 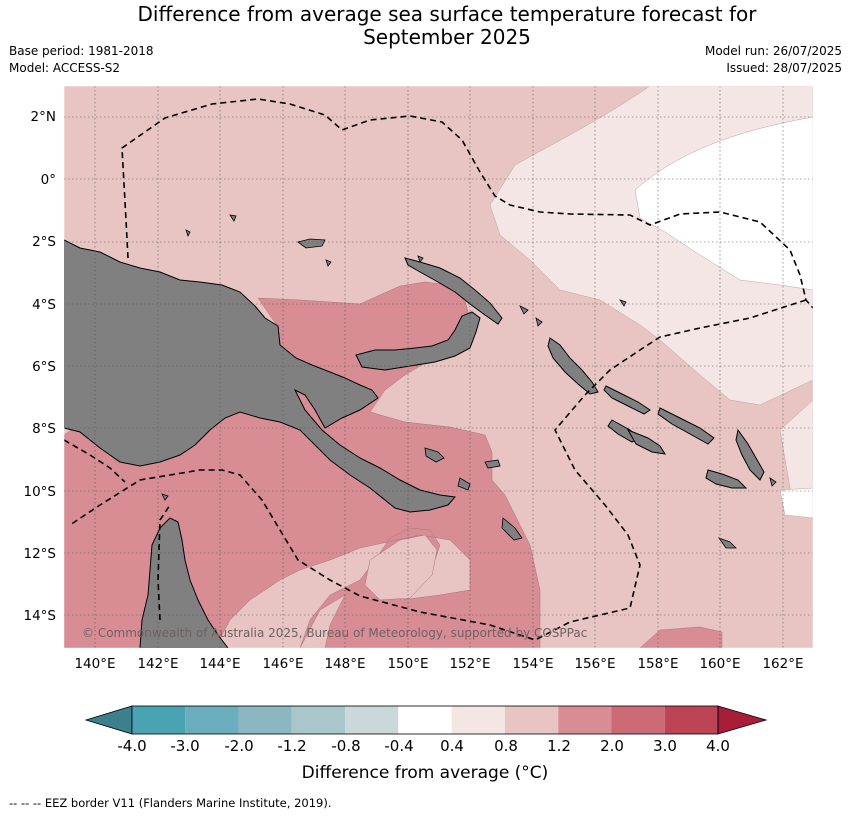 What do you see at coordinates (453, 291) in the screenshot?
I see `land-new-ireland` at bounding box center [453, 291].